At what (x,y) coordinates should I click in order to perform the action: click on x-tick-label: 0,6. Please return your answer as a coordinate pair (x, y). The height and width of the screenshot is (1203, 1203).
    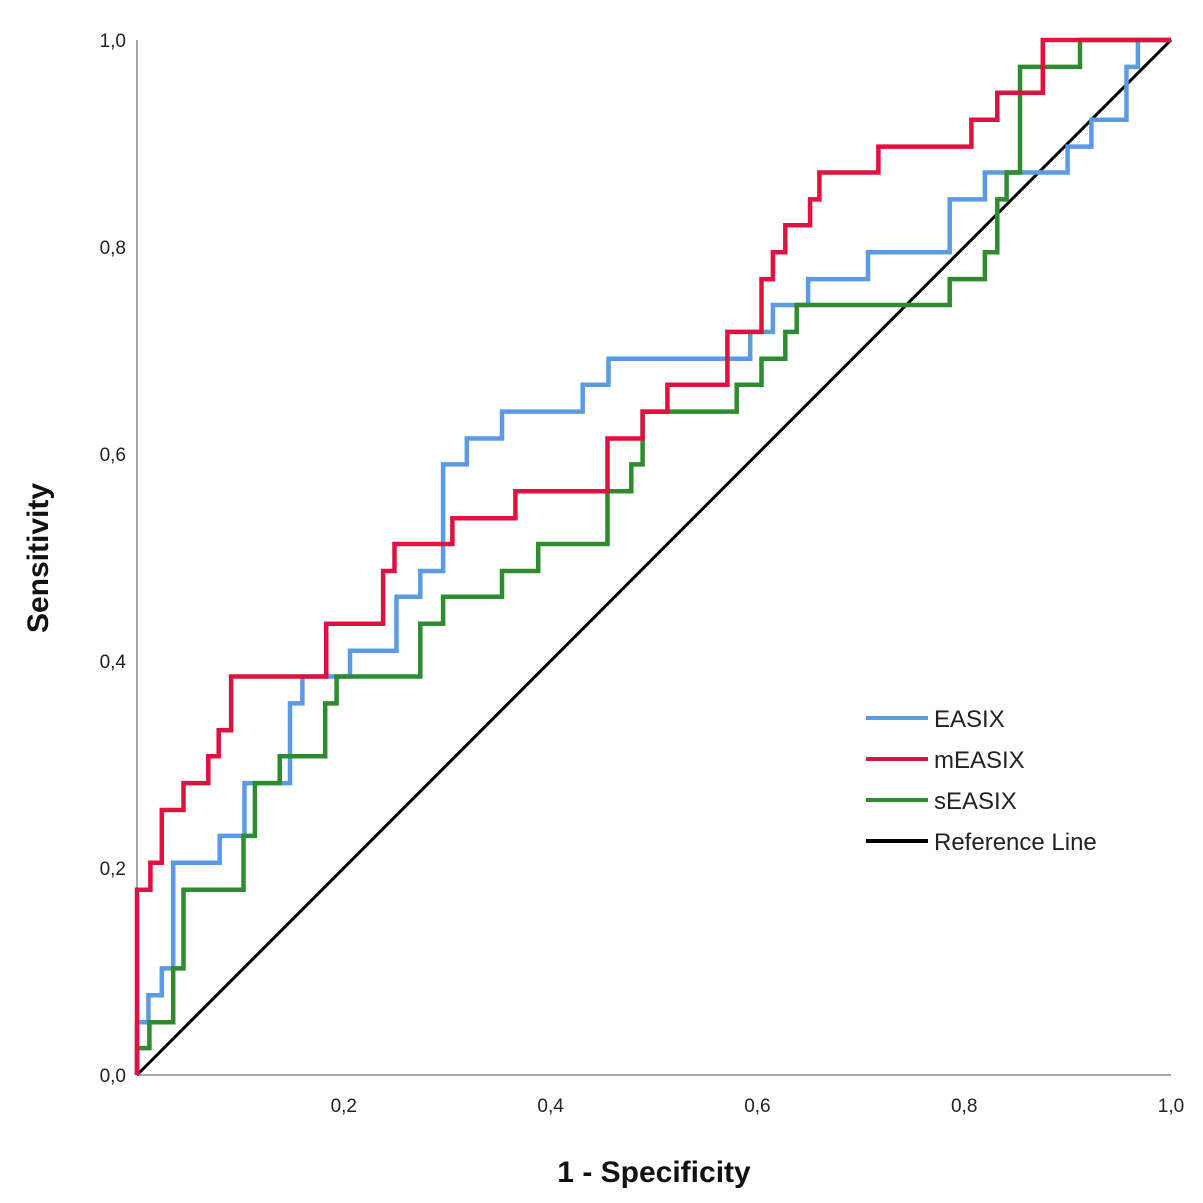
    Looking at the image, I should click on (757, 1106).